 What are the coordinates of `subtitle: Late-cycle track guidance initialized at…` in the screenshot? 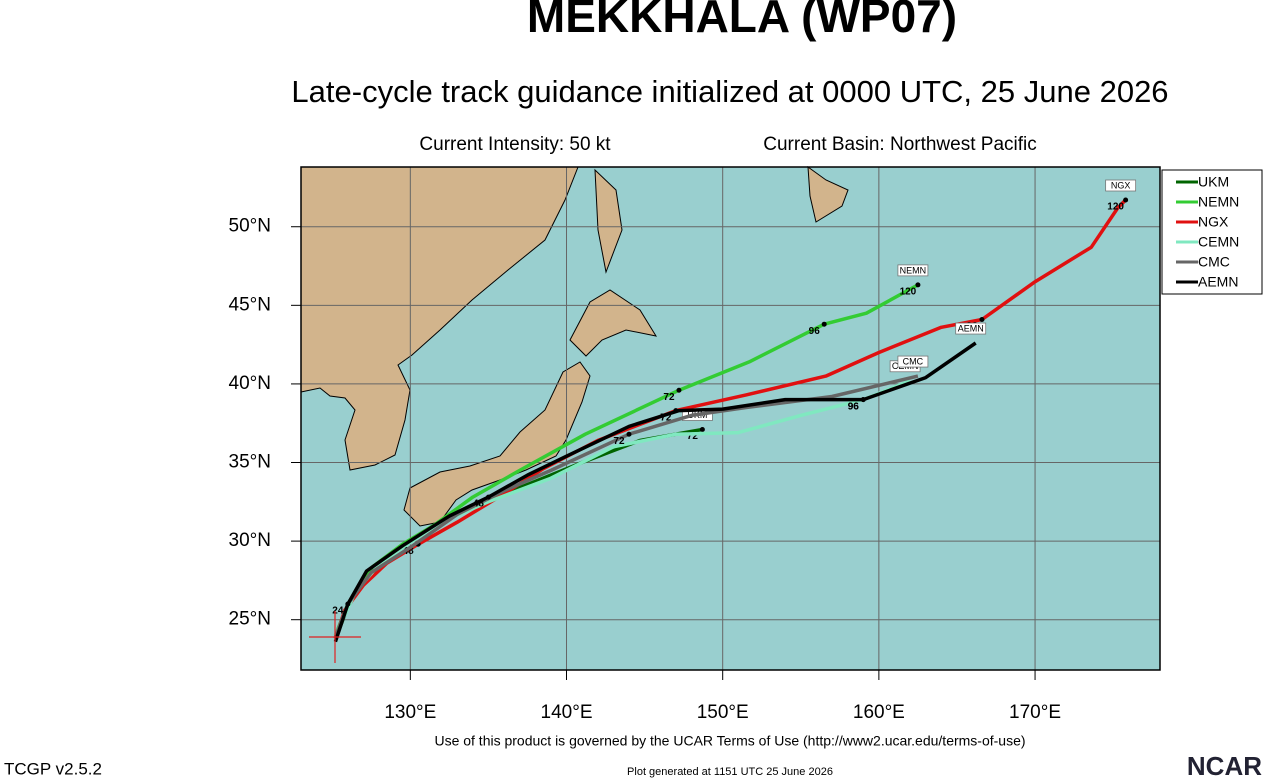 It's located at (729, 91).